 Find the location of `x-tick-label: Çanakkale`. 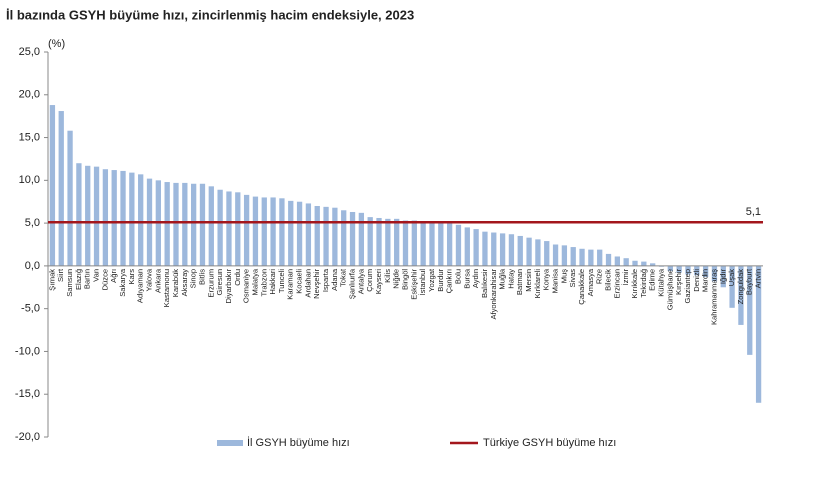

x-tick-label: Çanakkale is located at coordinates (581, 287).